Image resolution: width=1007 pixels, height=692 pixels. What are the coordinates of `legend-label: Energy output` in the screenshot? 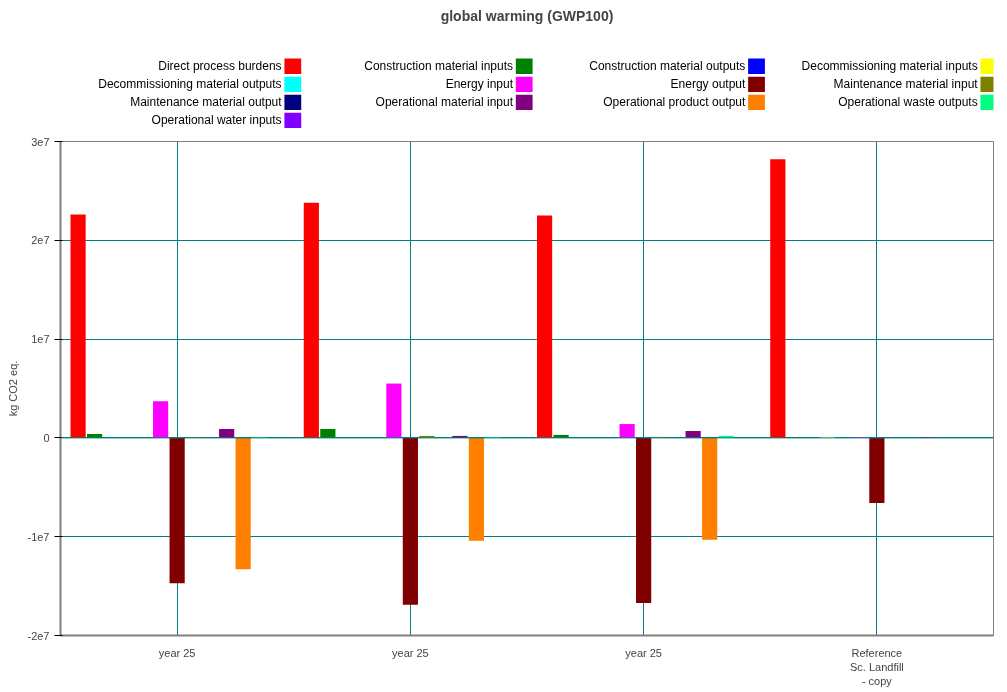 It's located at (708, 84).